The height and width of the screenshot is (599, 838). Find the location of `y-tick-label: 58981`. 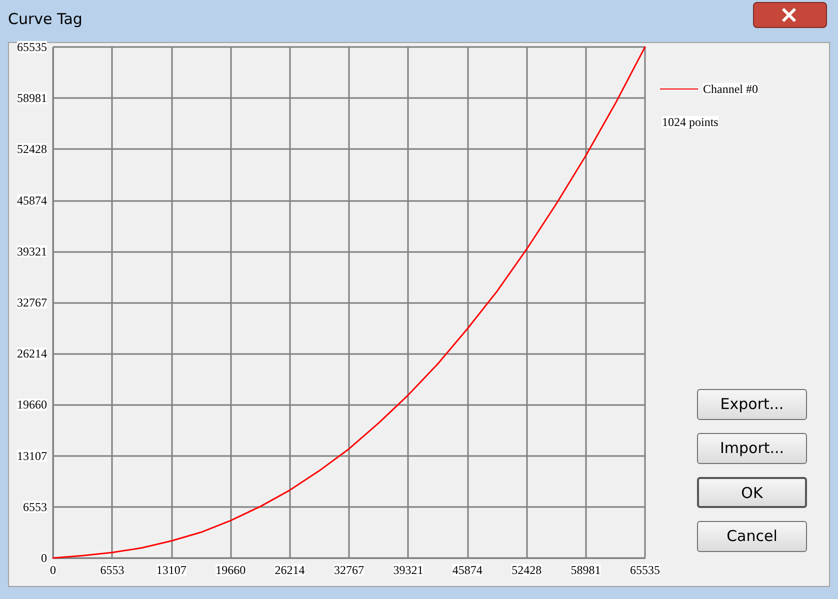

y-tick-label: 58981 is located at coordinates (32, 98).